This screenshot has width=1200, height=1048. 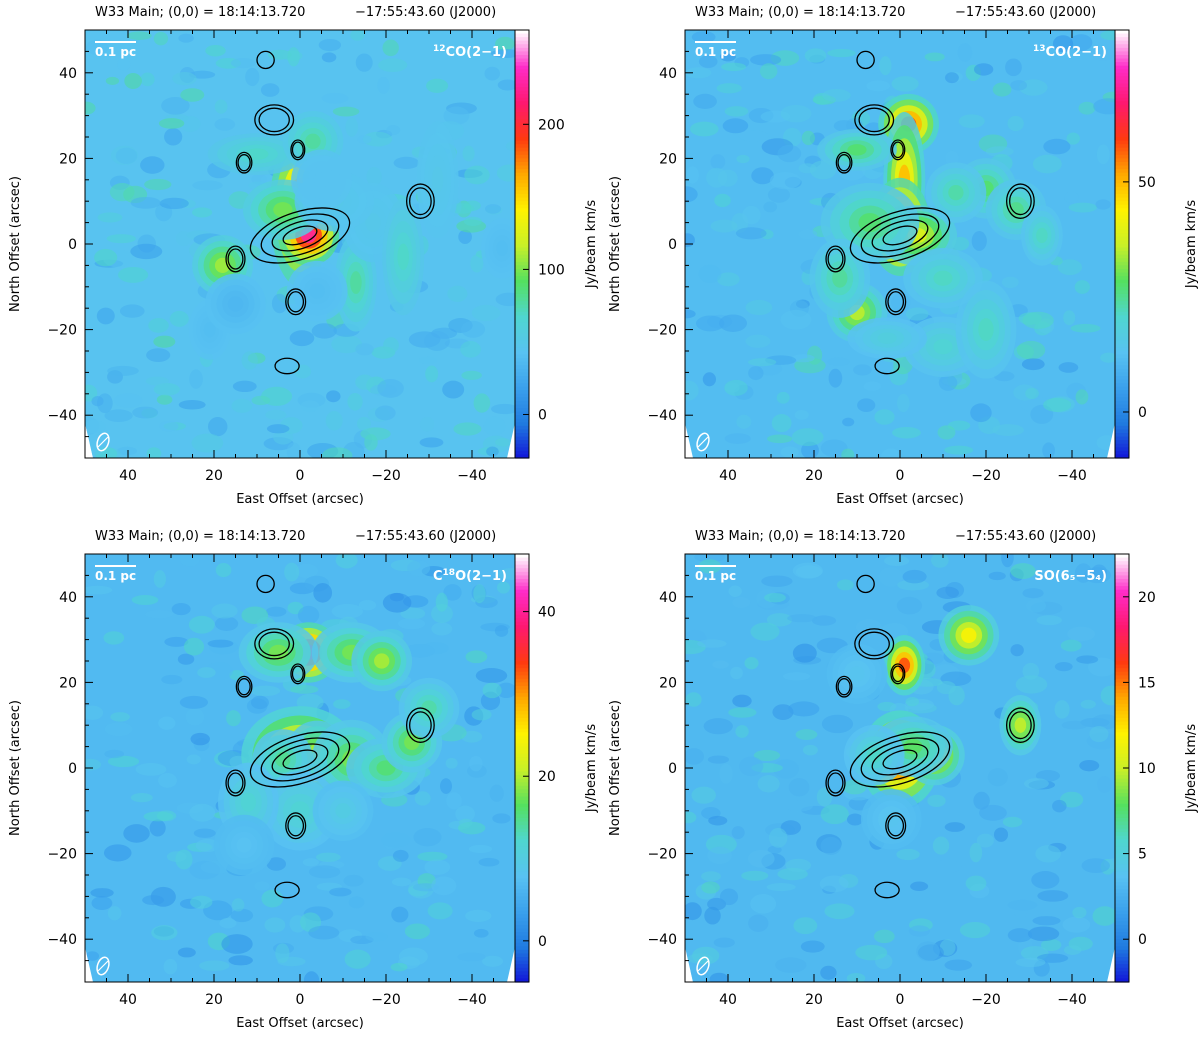 I want to click on x-axis-label: East Offset (arcsec), so click(x=900, y=1023).